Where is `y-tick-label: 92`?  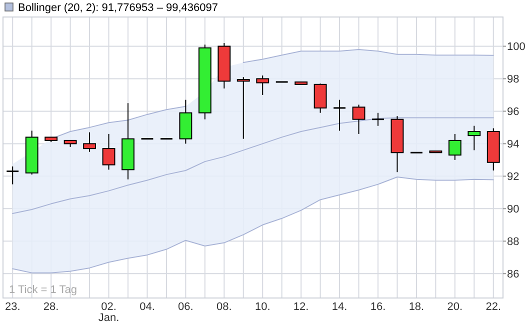
y-tick-label: 92 is located at coordinates (513, 177).